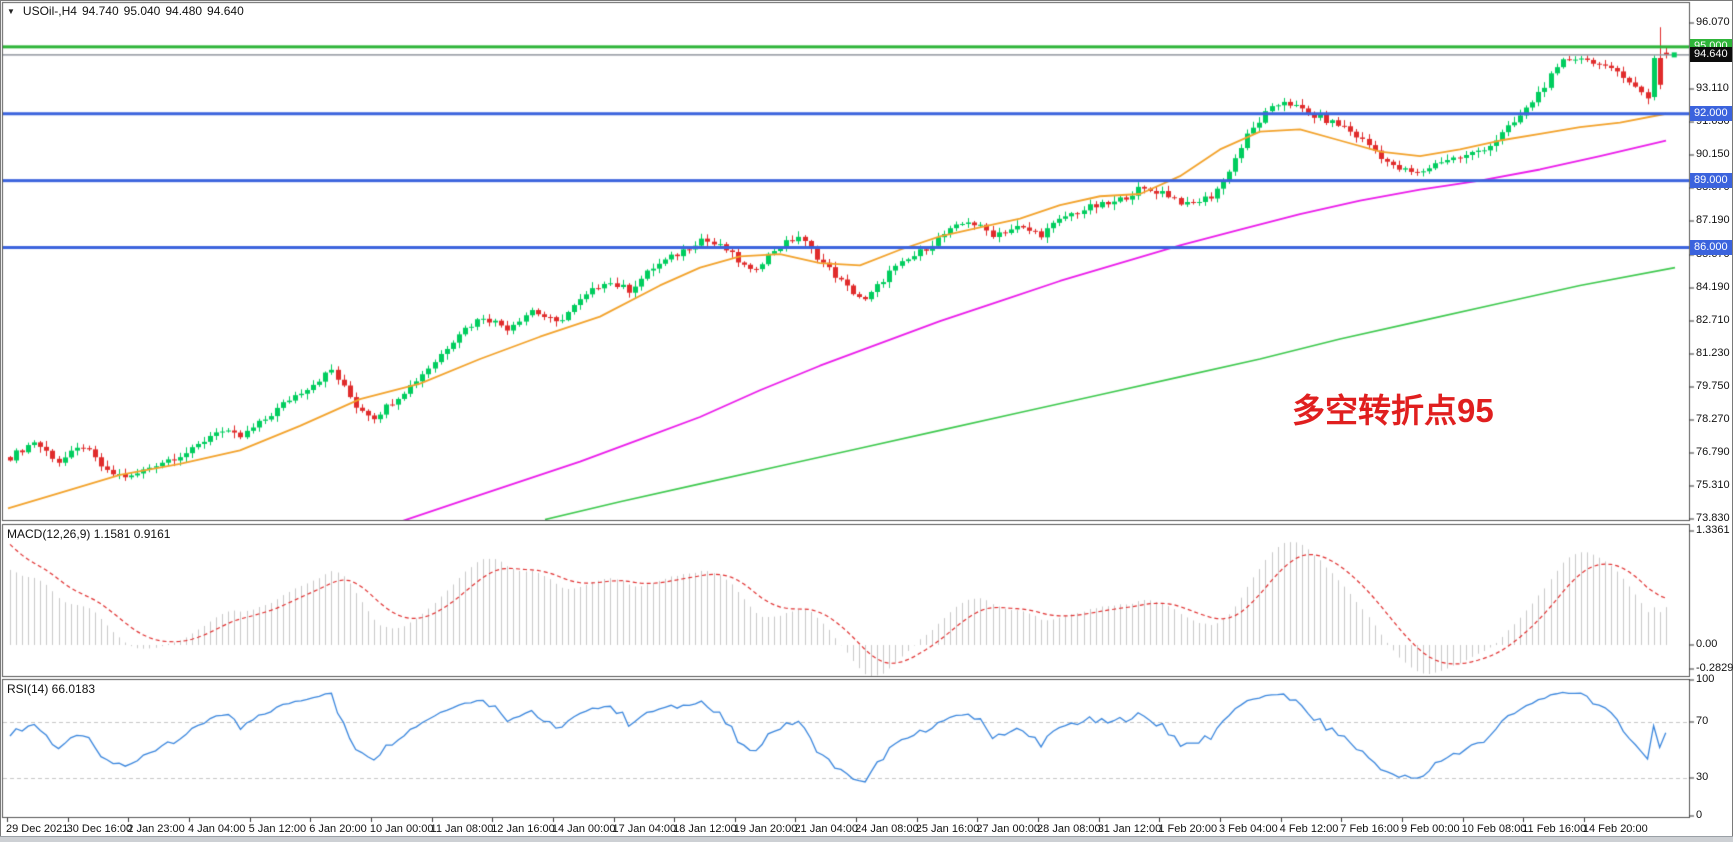 Image resolution: width=1733 pixels, height=842 pixels. I want to click on rsi-tick-label: 0, so click(1699, 815).